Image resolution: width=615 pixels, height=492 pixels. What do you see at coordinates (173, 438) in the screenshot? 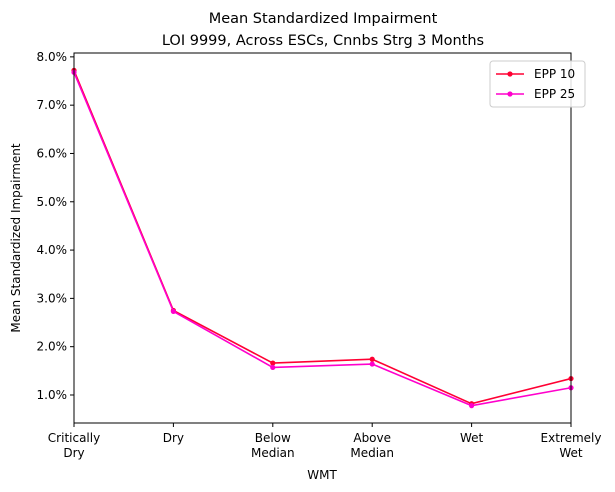
I see `x-tick-label: Dry` at bounding box center [173, 438].